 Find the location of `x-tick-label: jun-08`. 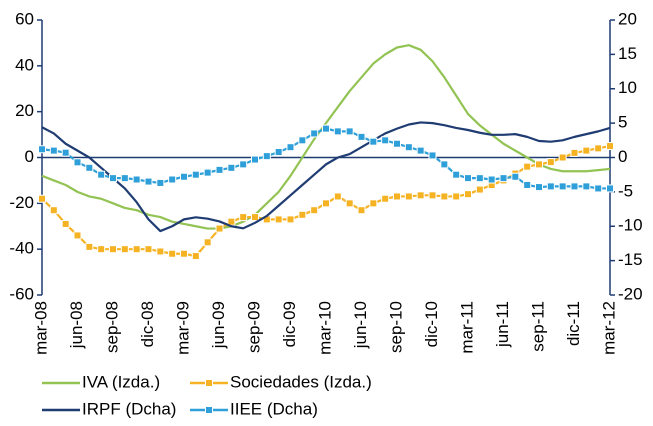

x-tick-label: jun-08 is located at coordinates (76, 325).